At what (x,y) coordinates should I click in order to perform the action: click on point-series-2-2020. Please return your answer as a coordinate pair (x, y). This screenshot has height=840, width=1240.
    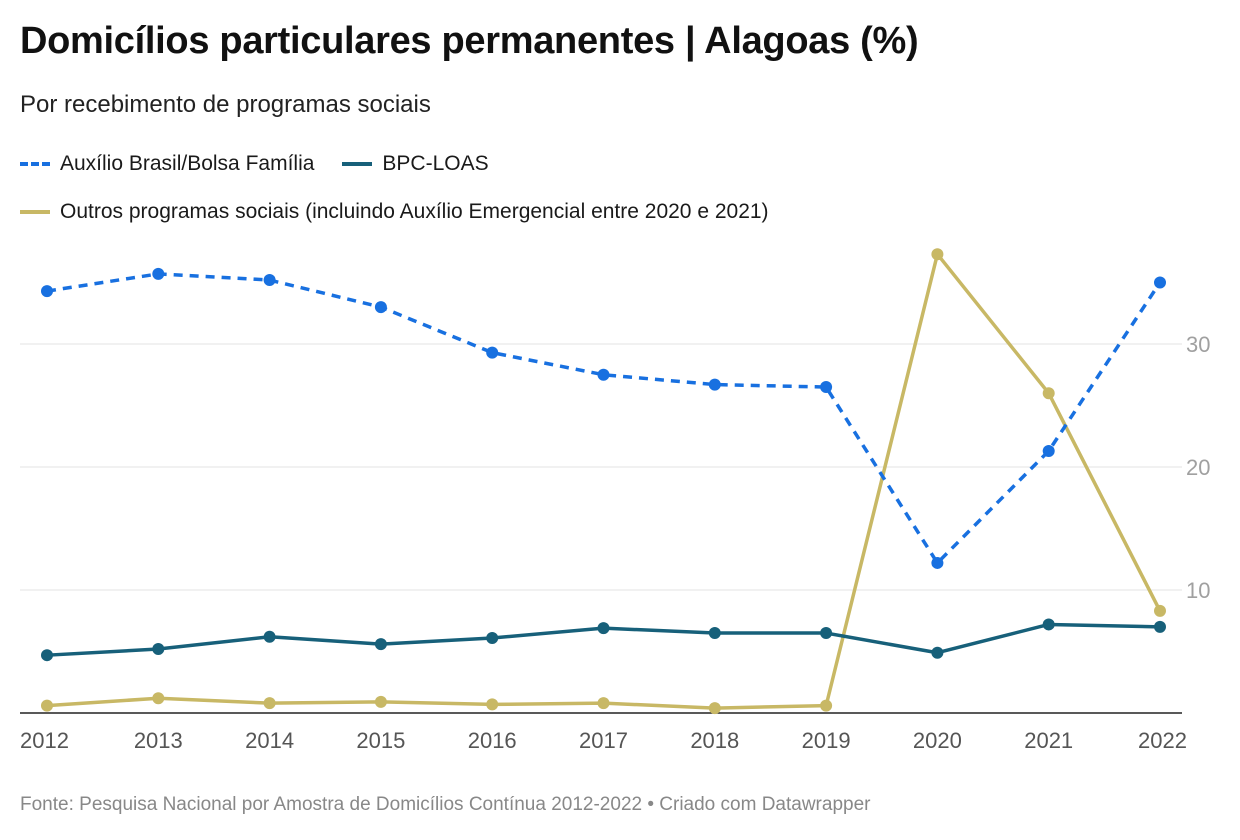
    Looking at the image, I should click on (937, 254).